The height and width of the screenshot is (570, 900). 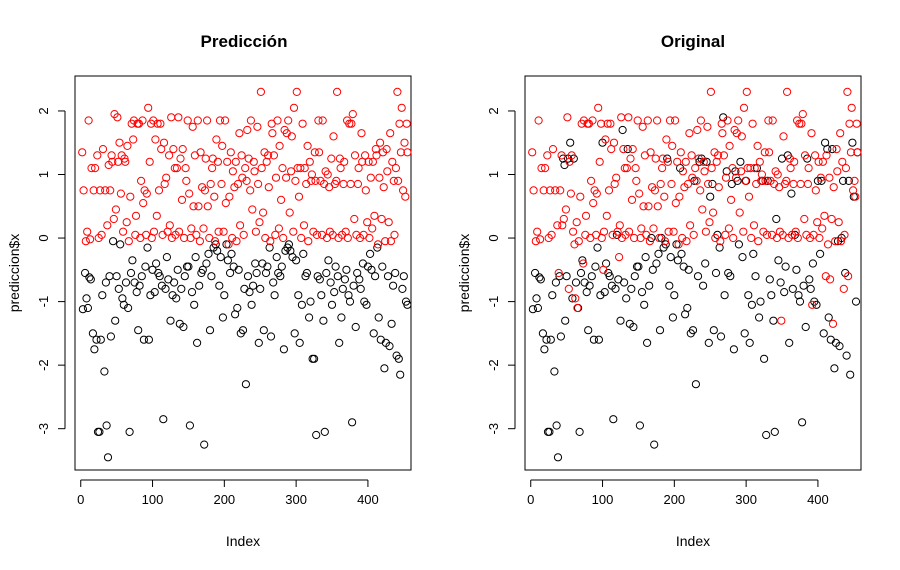 I want to click on y-axis: -3 -2 -1 0 1 2, so click(x=51, y=270).